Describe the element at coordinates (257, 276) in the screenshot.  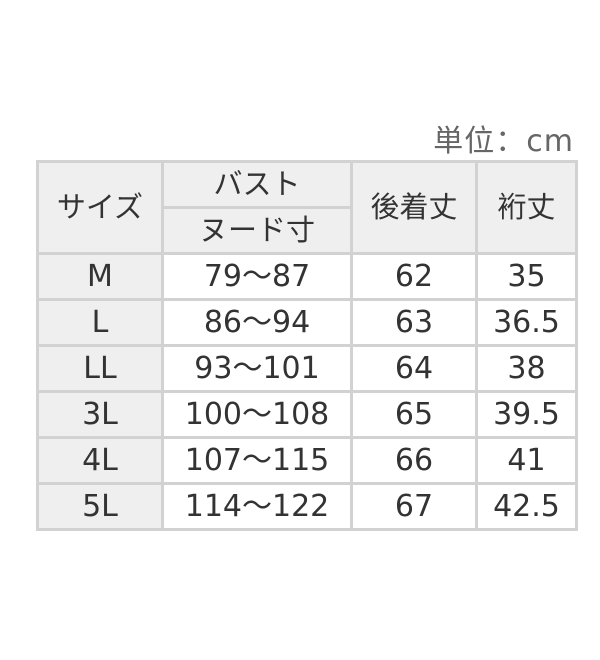
I see `bust-cell: 79〜87` at that location.